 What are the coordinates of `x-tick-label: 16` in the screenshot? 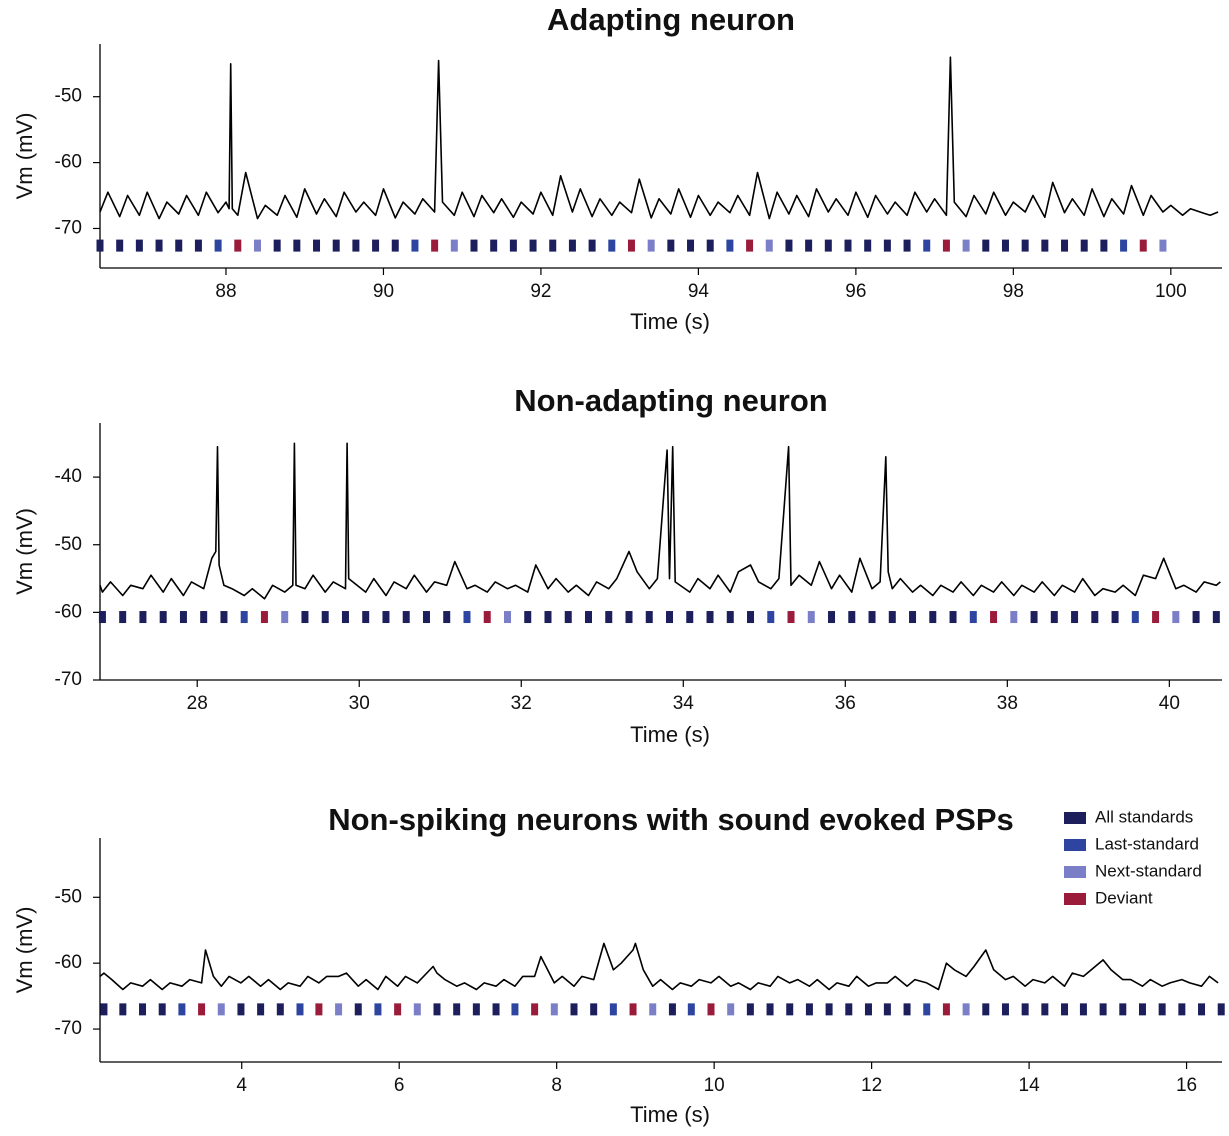 It's located at (1186, 1085).